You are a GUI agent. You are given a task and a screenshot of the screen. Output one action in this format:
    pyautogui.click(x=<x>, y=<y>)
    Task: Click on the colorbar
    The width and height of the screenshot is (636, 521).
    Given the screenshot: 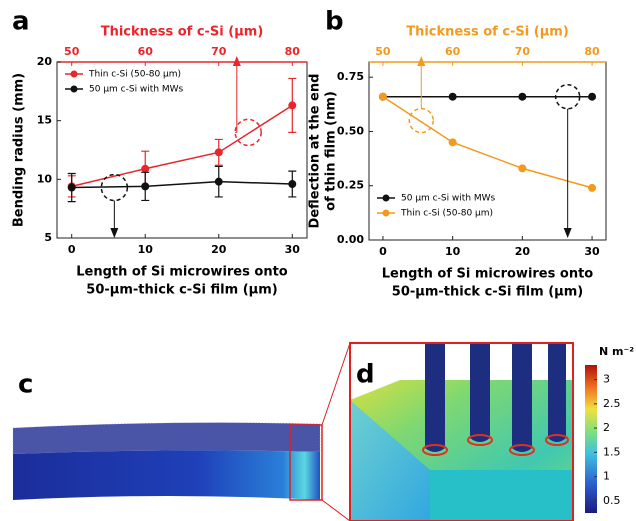 What is the action you would take?
    pyautogui.click(x=591, y=439)
    